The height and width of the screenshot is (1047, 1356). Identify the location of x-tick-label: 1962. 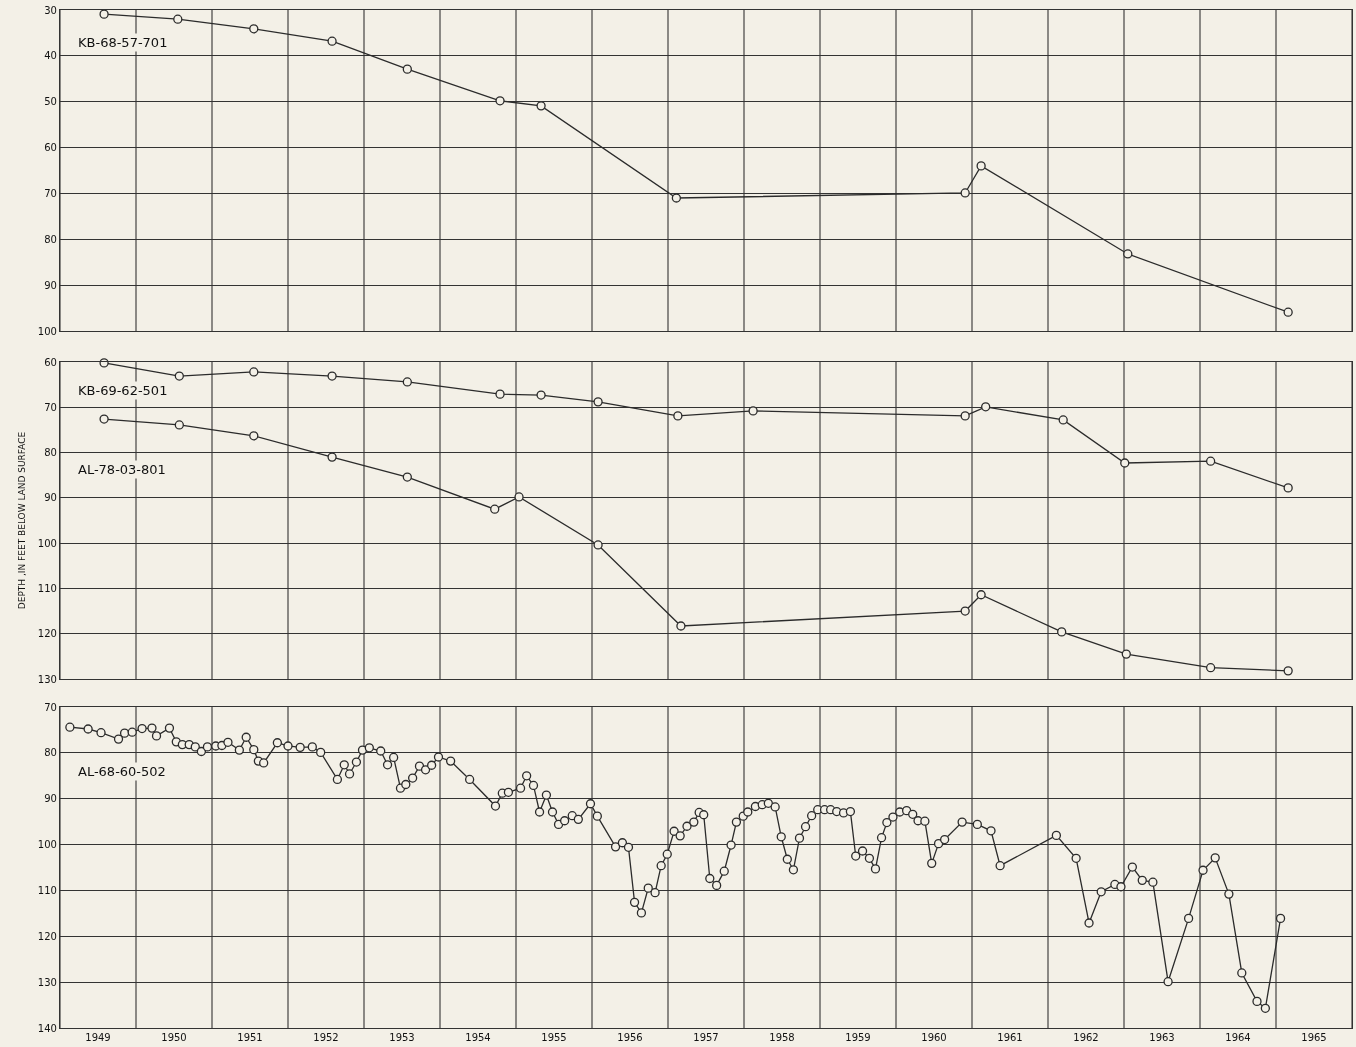
(1086, 1038).